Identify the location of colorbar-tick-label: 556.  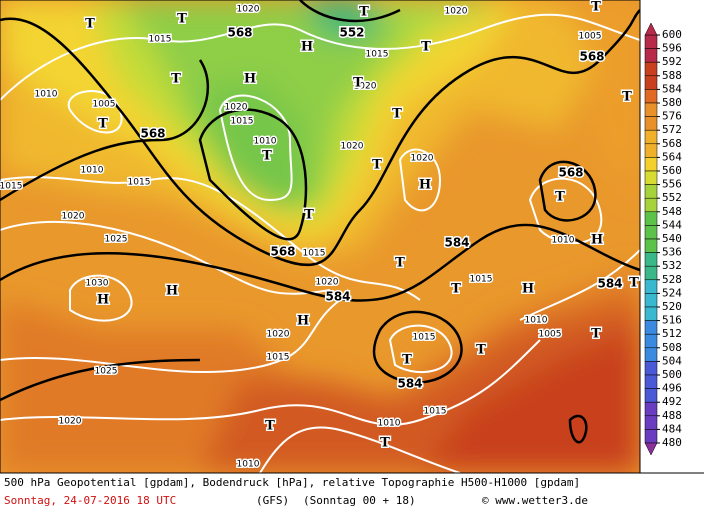
(672, 184).